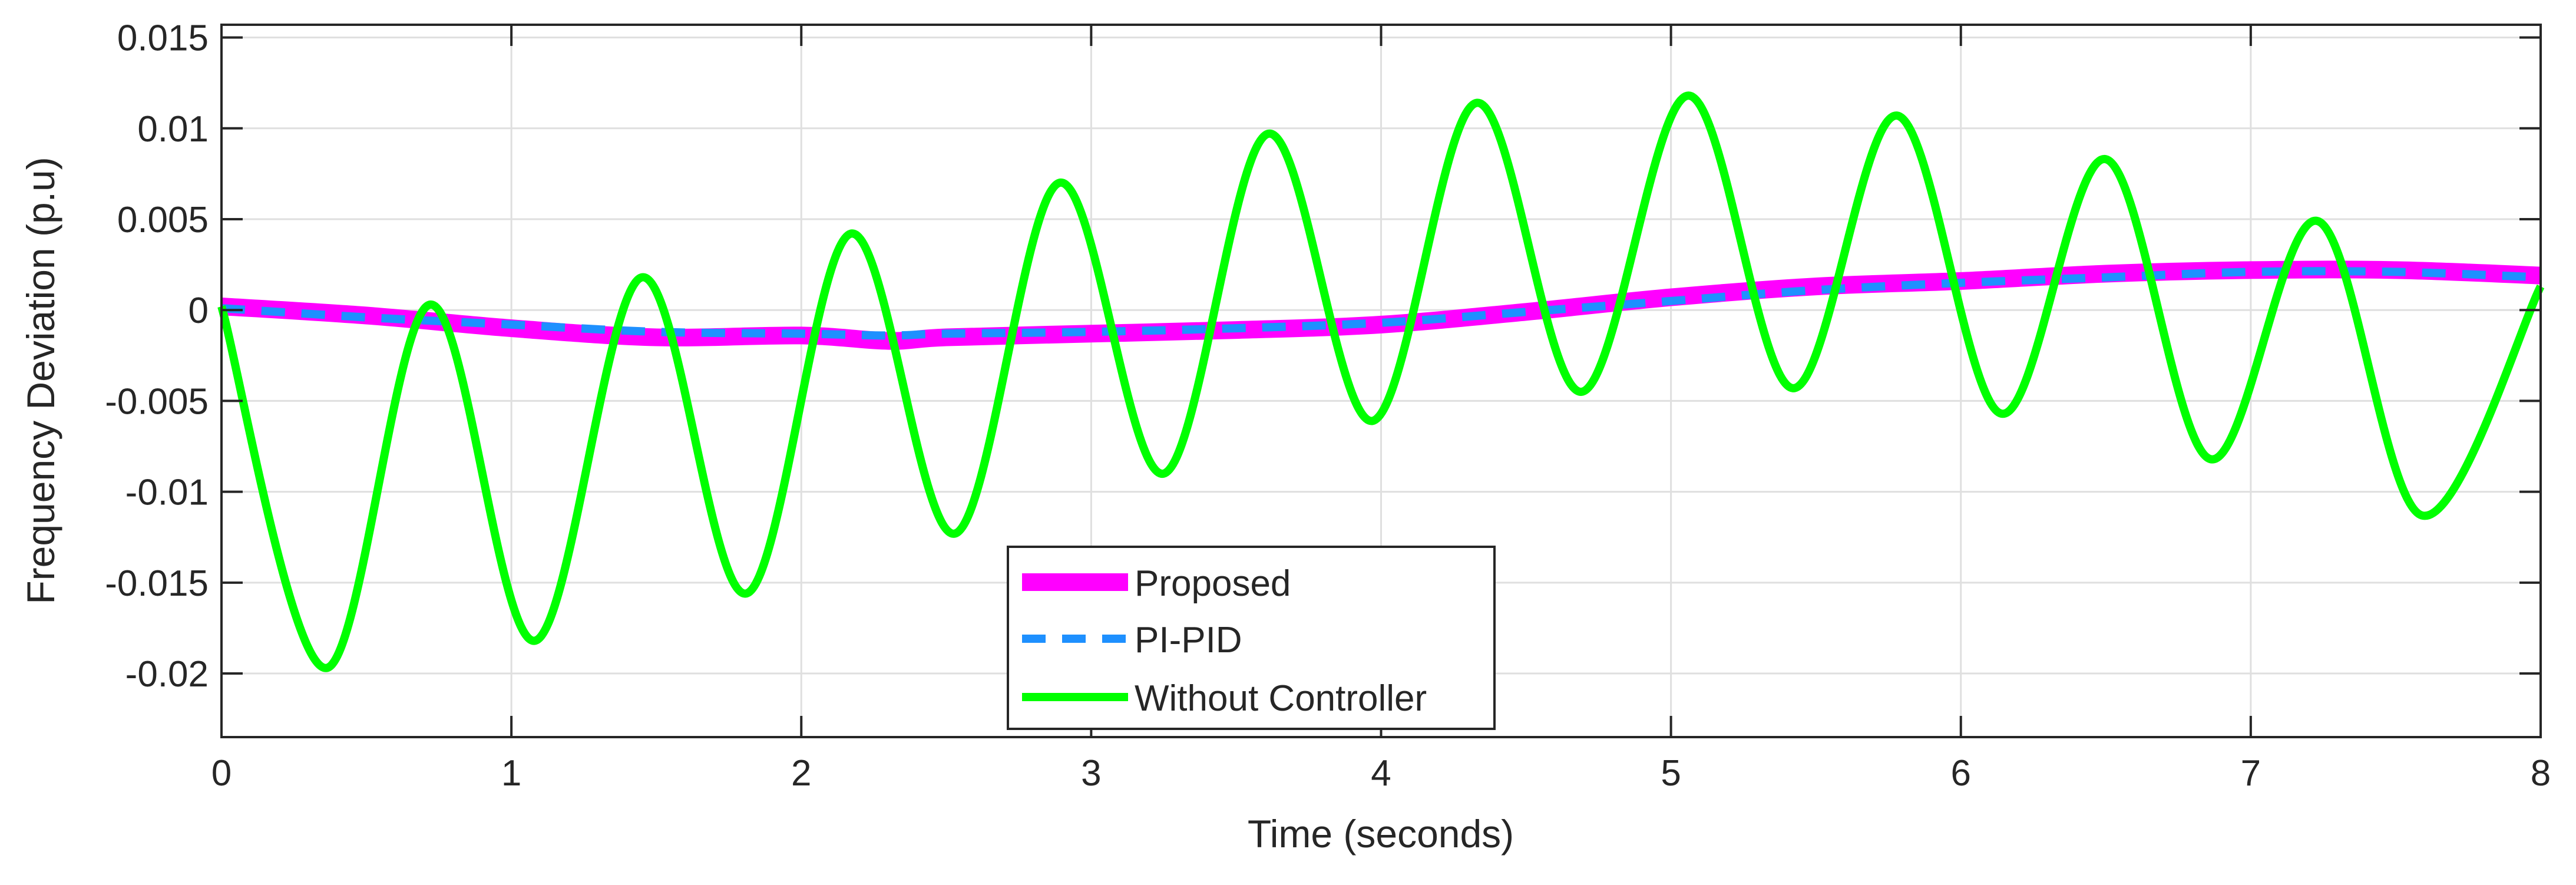 The image size is (2576, 885). I want to click on x-tick-label: 0, so click(221, 773).